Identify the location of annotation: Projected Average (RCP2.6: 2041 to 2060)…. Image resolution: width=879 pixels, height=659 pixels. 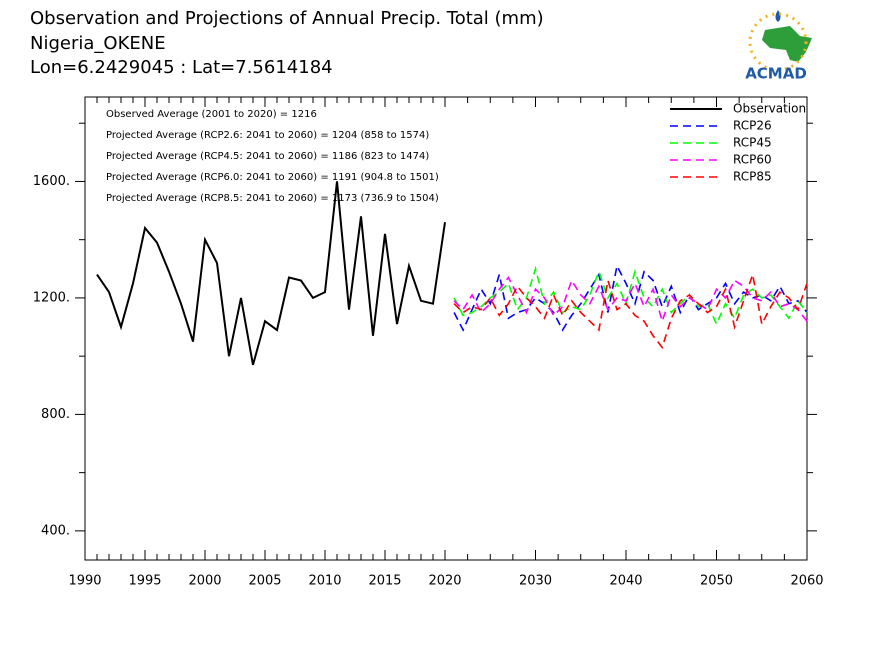
(267, 135).